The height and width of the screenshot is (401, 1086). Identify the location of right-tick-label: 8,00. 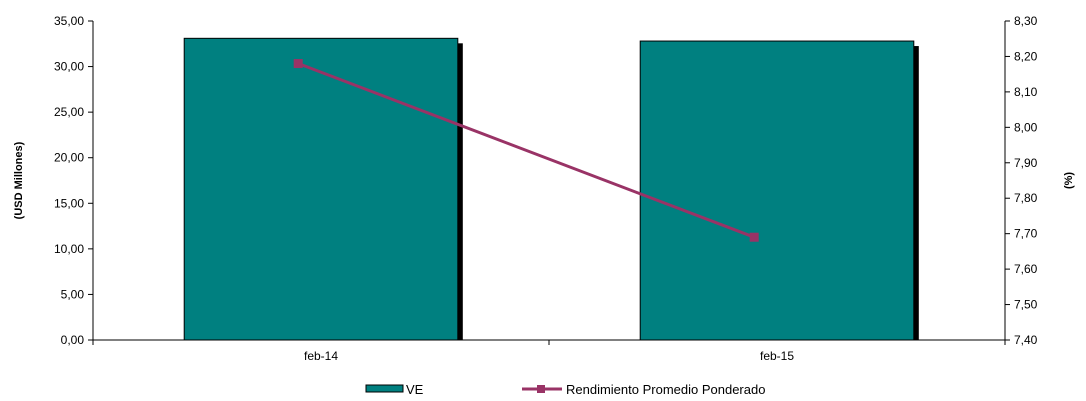
(1026, 127).